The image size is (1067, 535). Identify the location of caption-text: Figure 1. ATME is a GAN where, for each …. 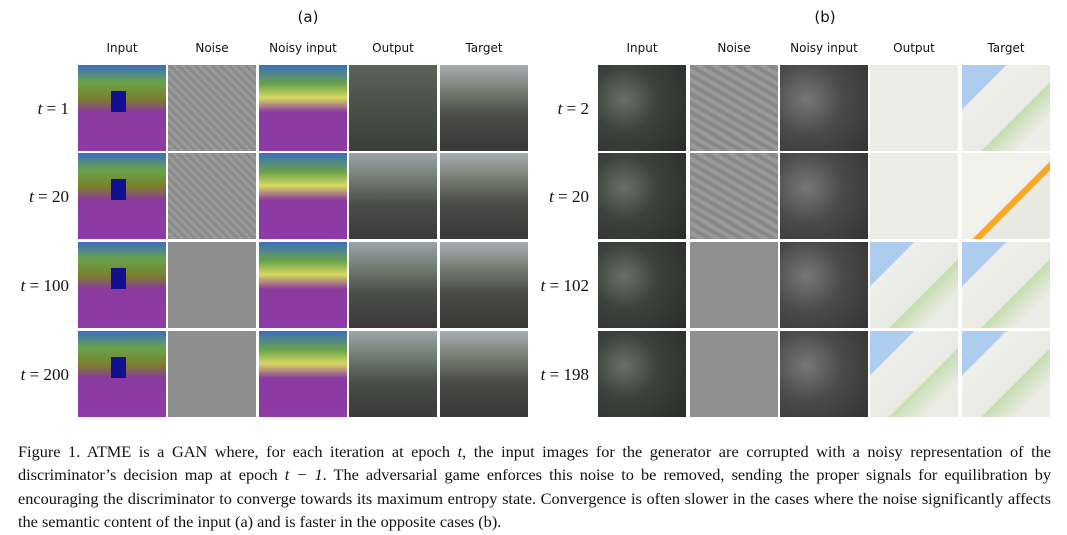
(238, 451).